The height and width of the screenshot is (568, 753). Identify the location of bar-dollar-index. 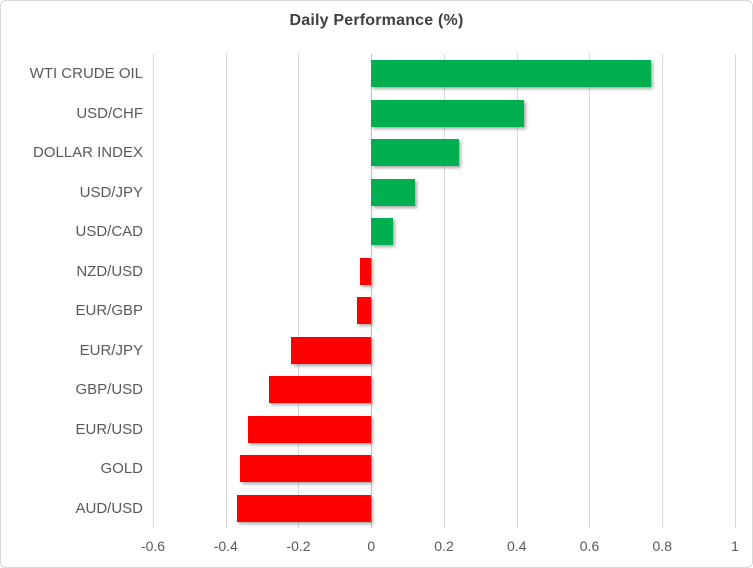
(415, 153).